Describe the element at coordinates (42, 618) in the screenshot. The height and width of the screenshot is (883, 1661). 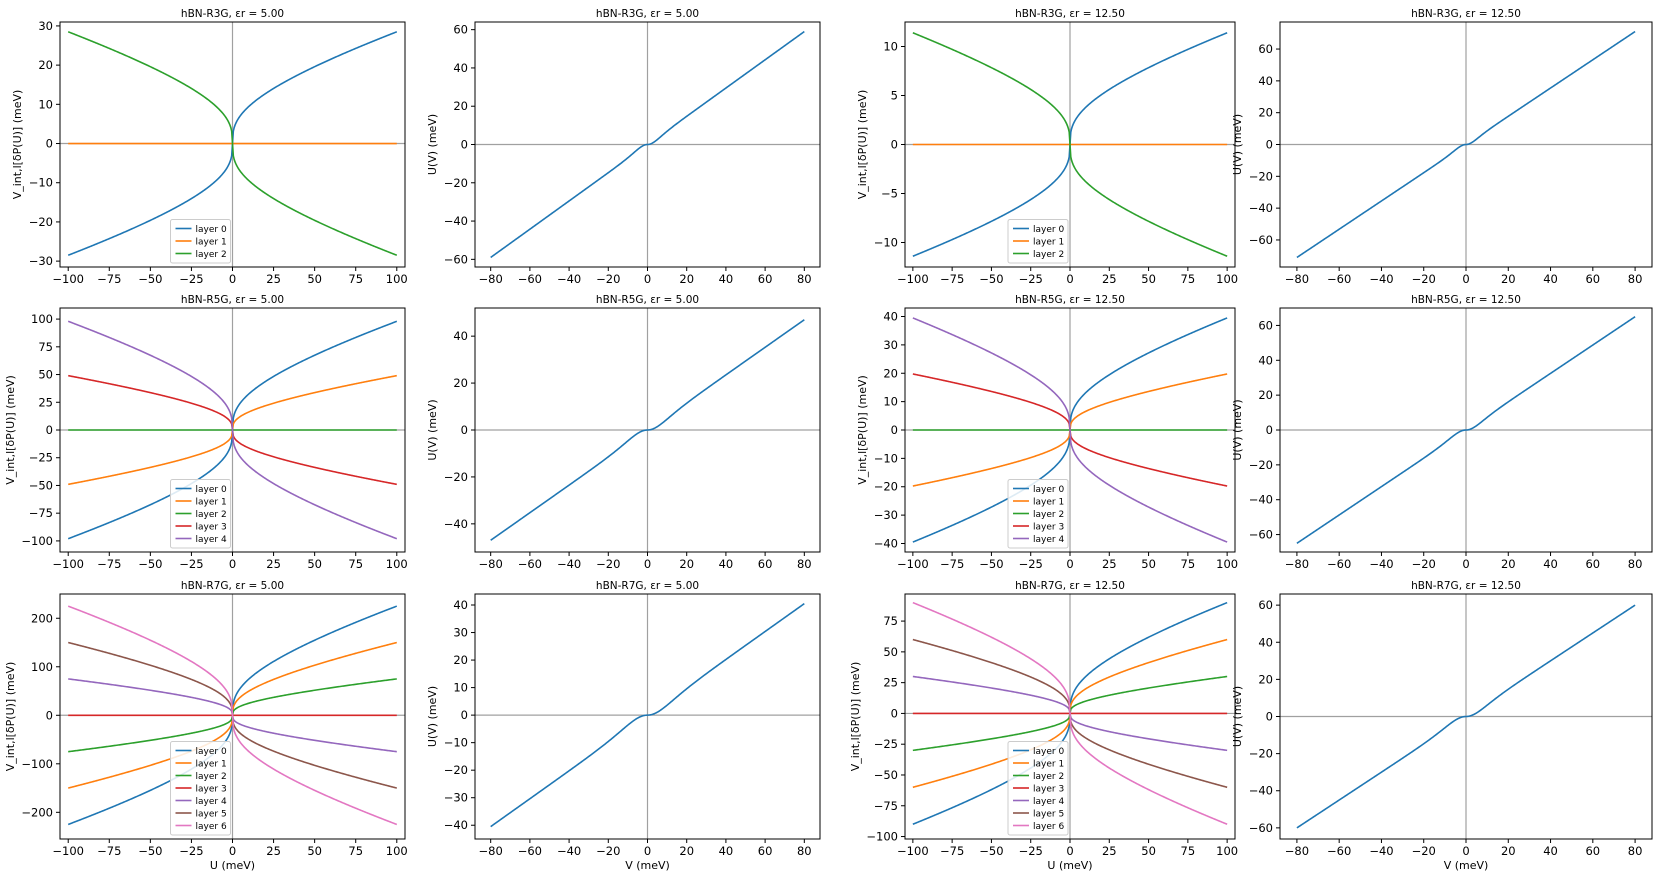
I see `y-tick-label: 200` at that location.